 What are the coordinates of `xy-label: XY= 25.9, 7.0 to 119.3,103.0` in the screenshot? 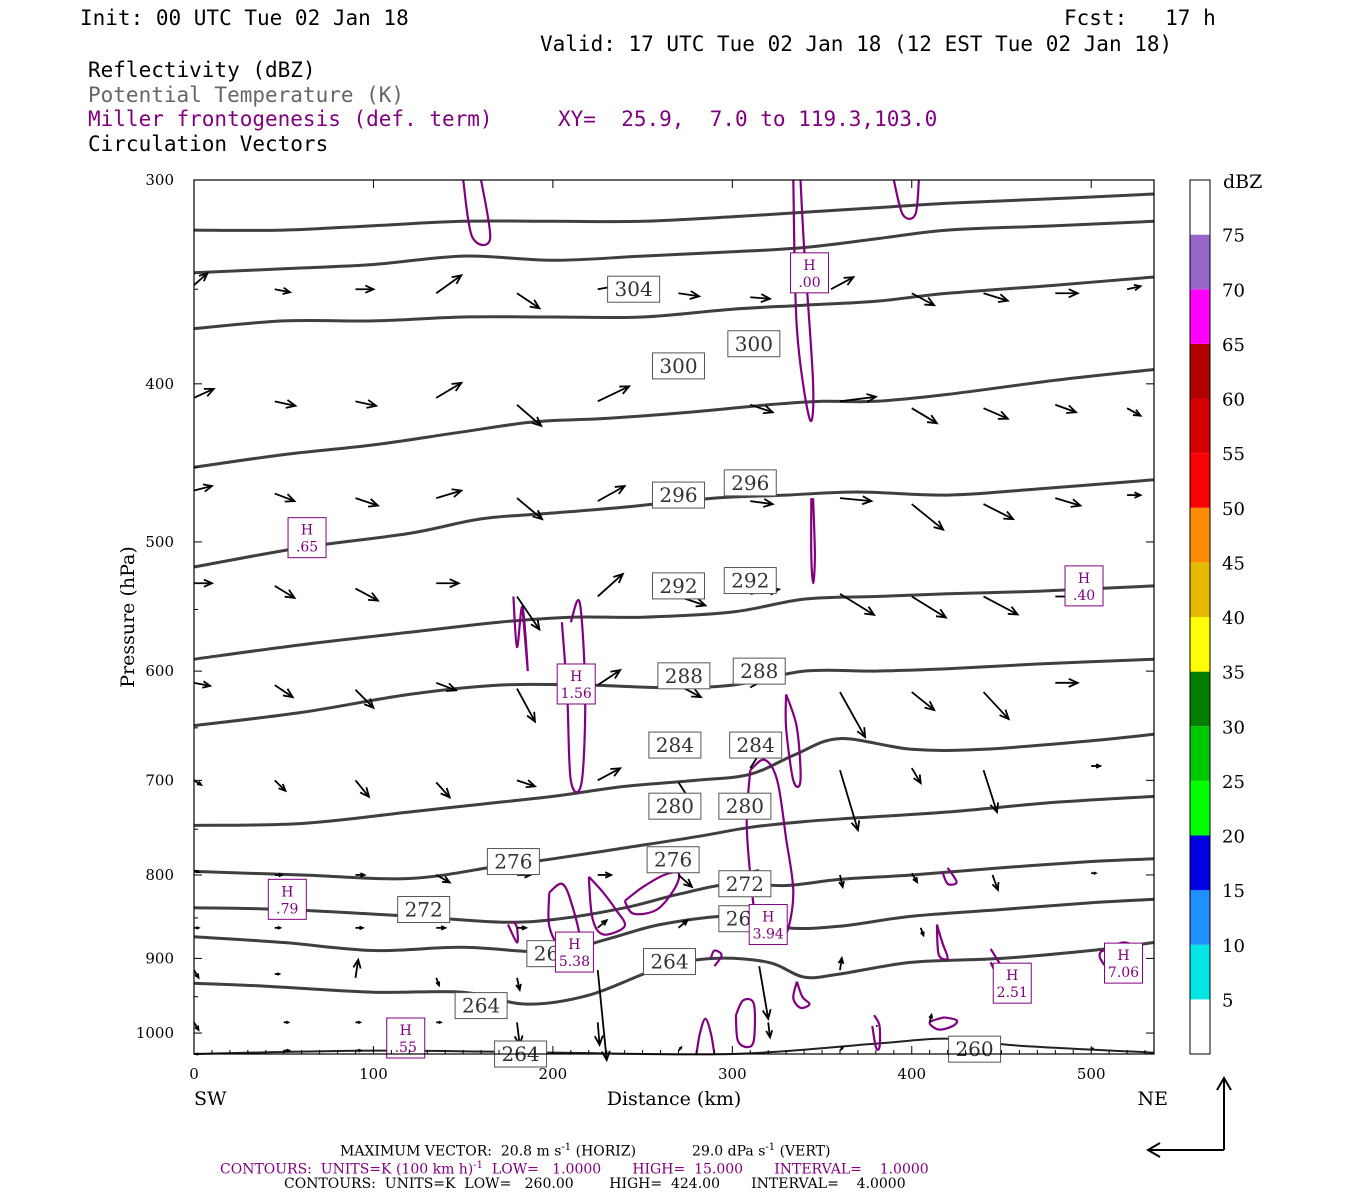 It's located at (748, 119).